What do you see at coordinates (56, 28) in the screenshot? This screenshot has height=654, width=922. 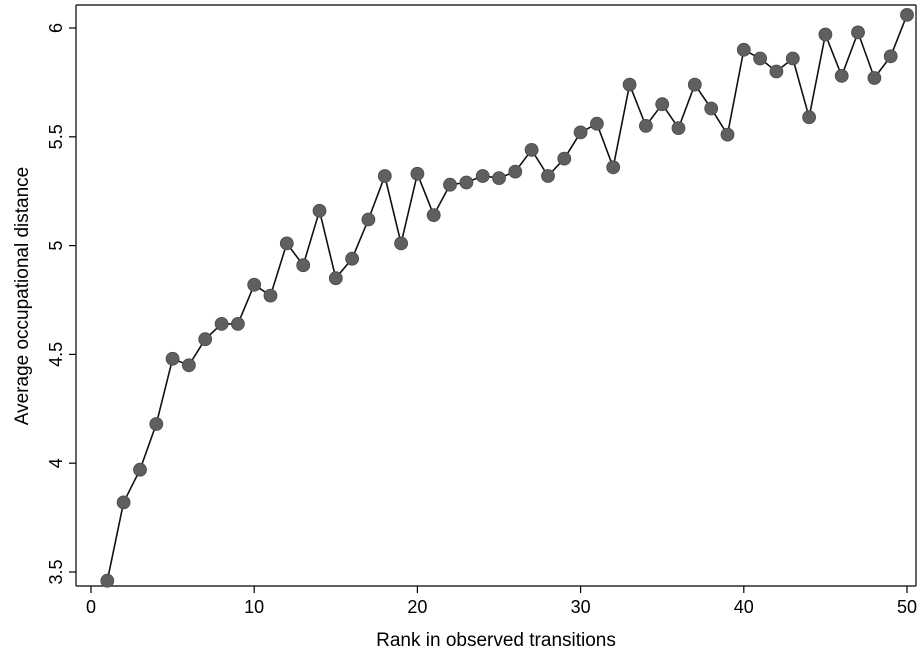 I see `y-tick-label: 6` at bounding box center [56, 28].